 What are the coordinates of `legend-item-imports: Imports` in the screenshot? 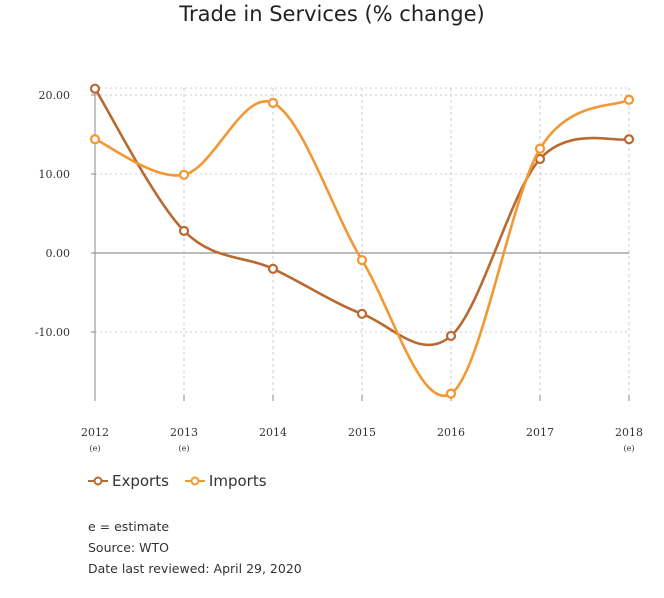 It's located at (225, 481).